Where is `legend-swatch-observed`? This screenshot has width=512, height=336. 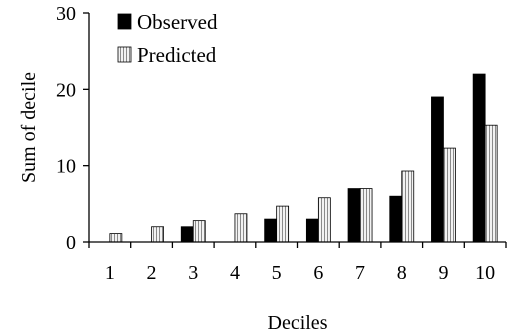
legend-swatch-observed is located at coordinates (124, 21).